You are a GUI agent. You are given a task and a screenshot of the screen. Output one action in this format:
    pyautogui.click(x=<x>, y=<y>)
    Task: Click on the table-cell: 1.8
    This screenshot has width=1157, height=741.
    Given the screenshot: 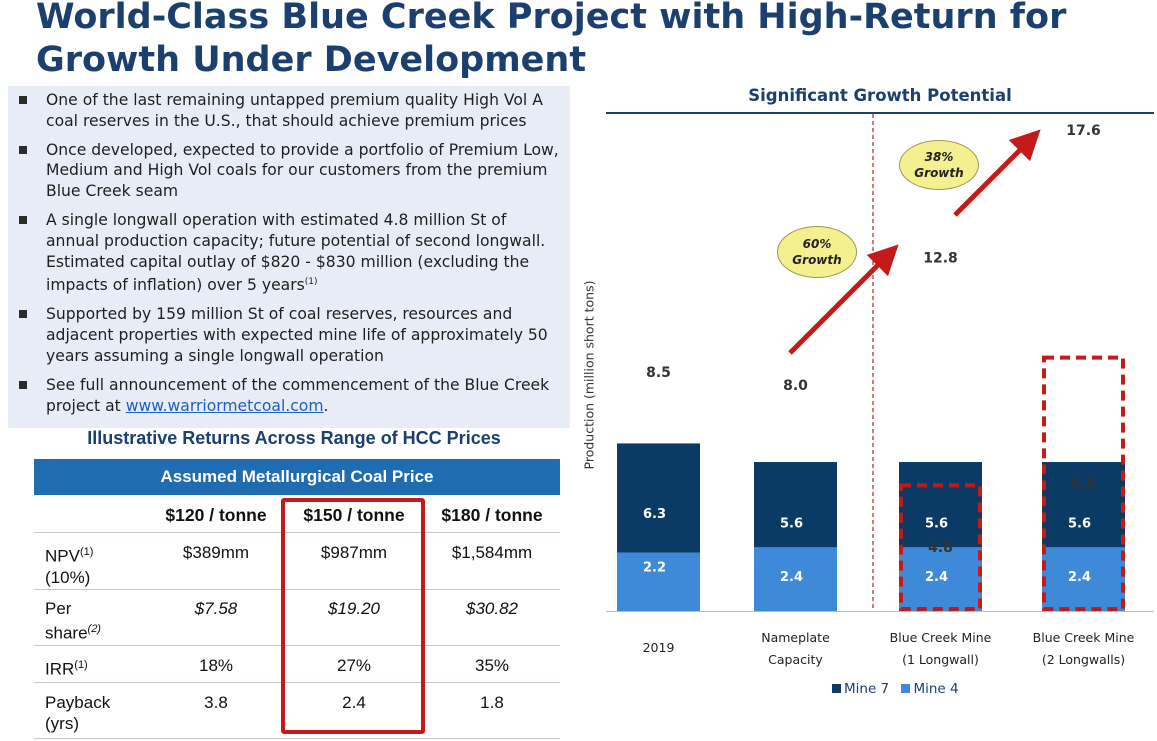 What is the action you would take?
    pyautogui.click(x=492, y=702)
    